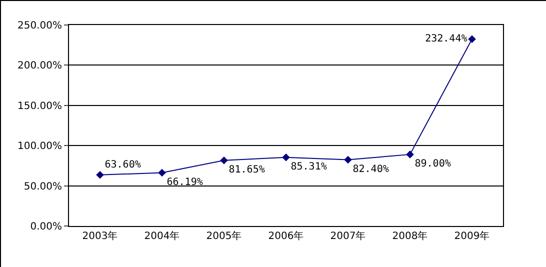  What do you see at coordinates (40, 146) in the screenshot?
I see `y-tick-label: 100.00%` at bounding box center [40, 146].